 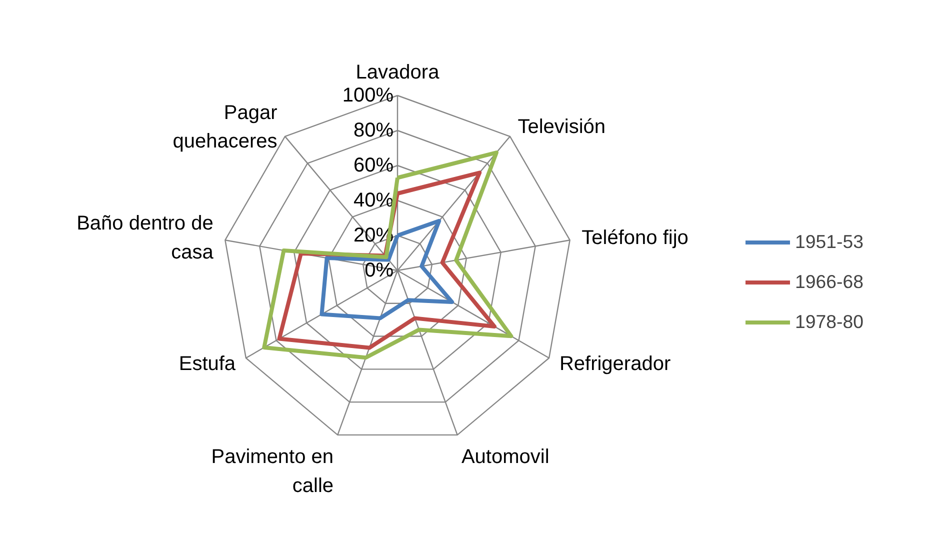 What do you see at coordinates (225, 127) in the screenshot?
I see `spoke-label: Pagar quehaceres` at bounding box center [225, 127].